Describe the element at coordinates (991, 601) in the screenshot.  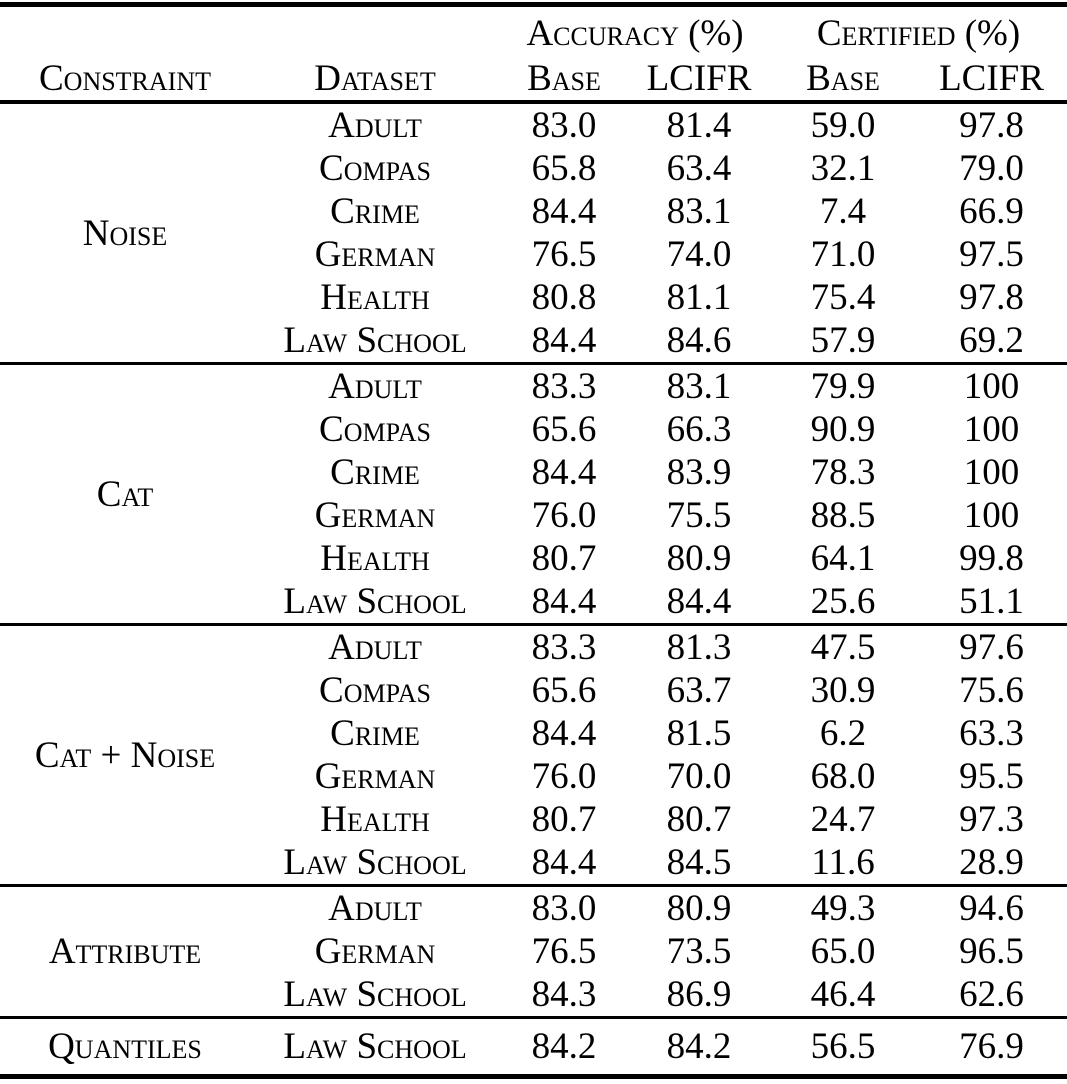
I see `value-cell-cert-lcifr: 51.1` at that location.